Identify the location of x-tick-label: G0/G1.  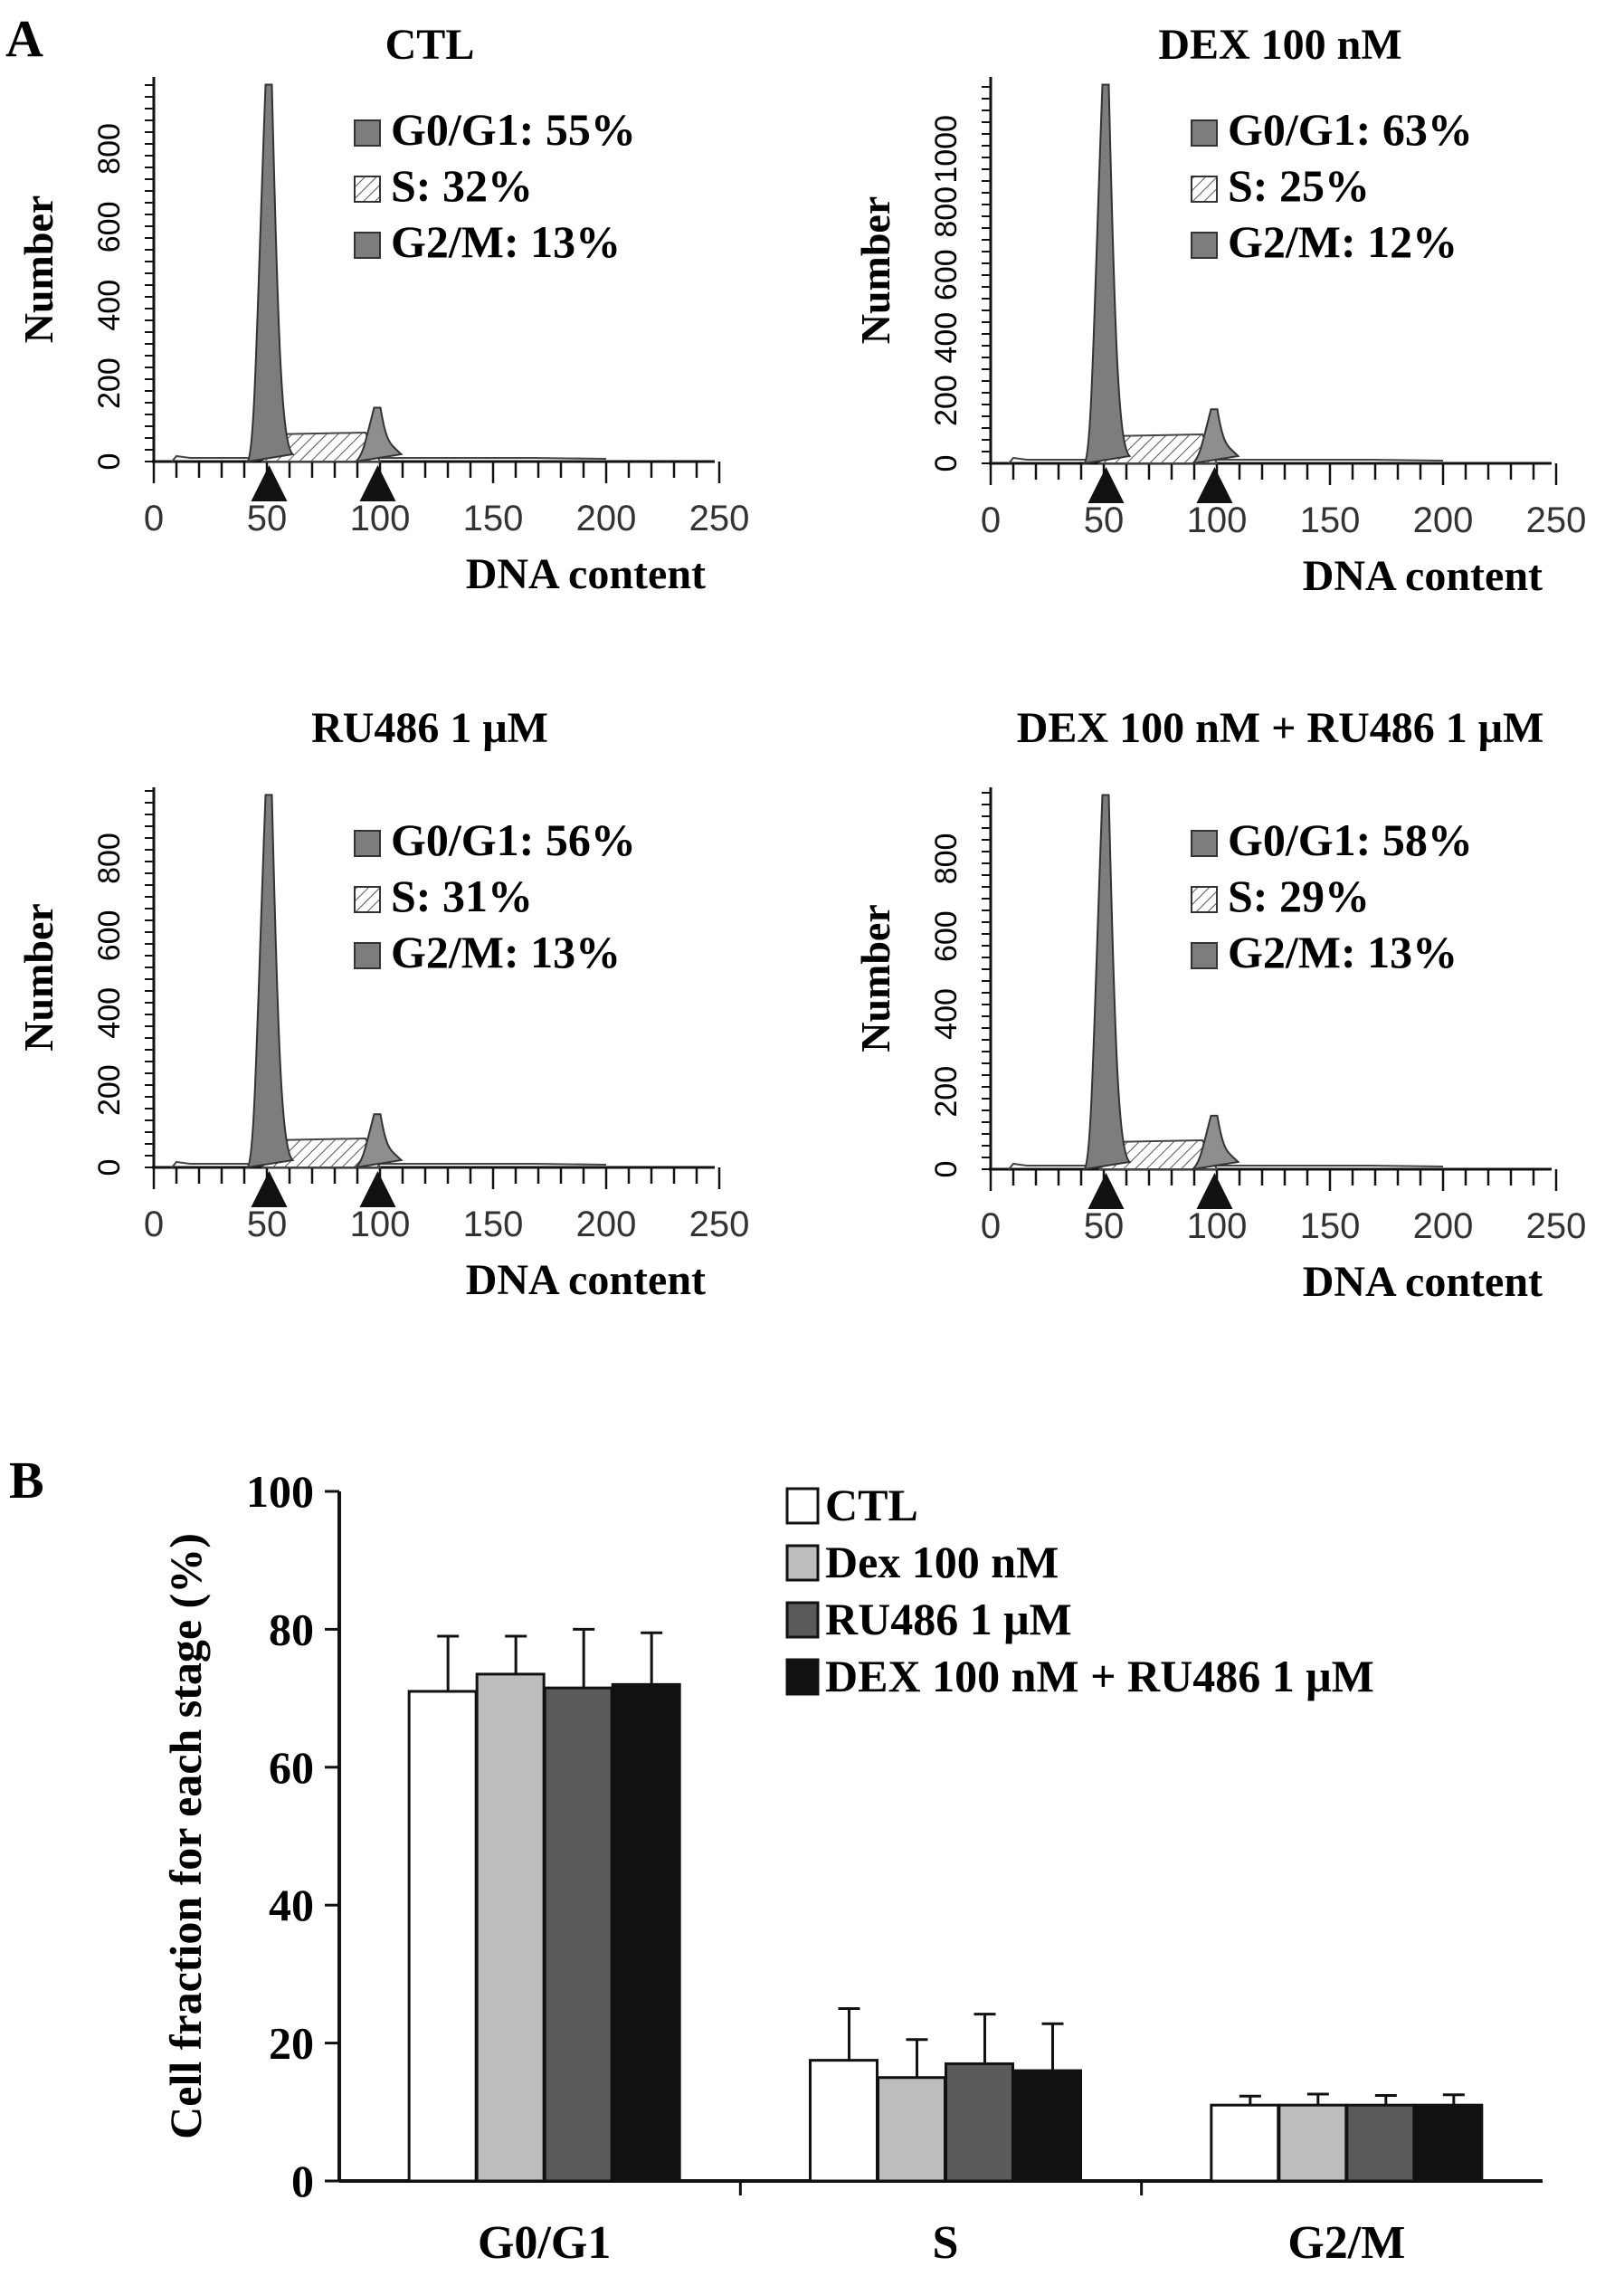
(544, 2243).